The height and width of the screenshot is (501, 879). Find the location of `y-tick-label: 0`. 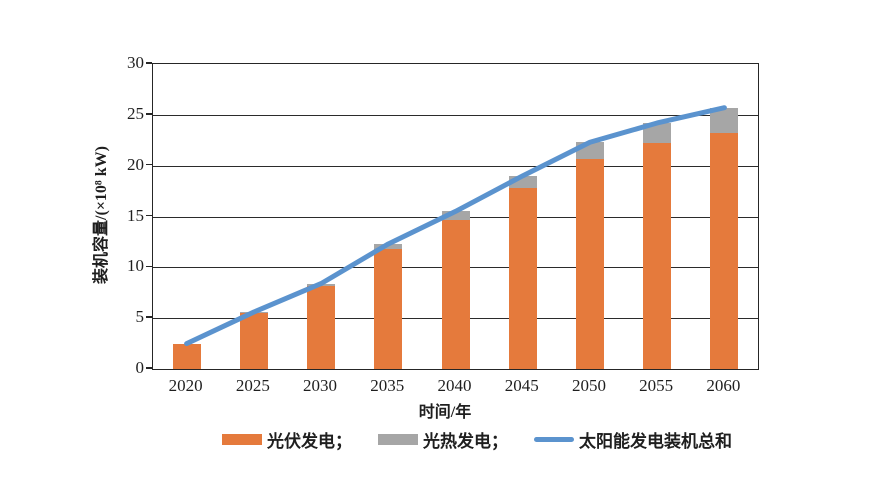

y-tick-label: 0 is located at coordinates (140, 367).